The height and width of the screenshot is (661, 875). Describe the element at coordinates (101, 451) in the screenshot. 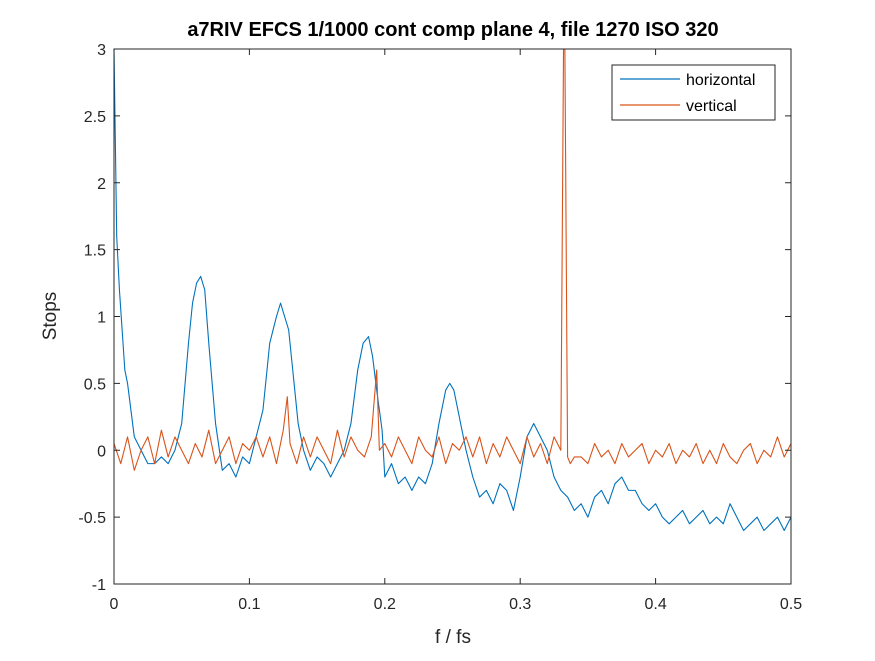

I see `y-tick-label: 0` at that location.